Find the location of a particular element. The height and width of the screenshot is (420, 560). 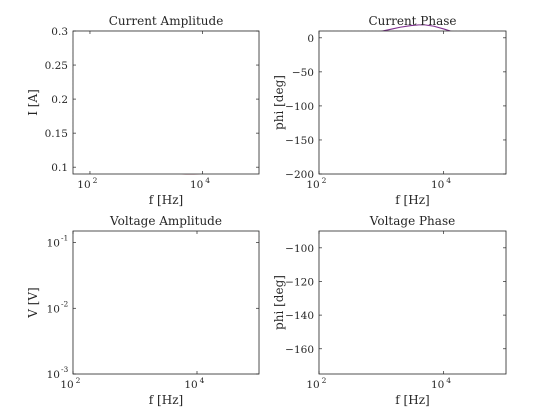

y-tick-exponent: -1 is located at coordinates (64, 238).